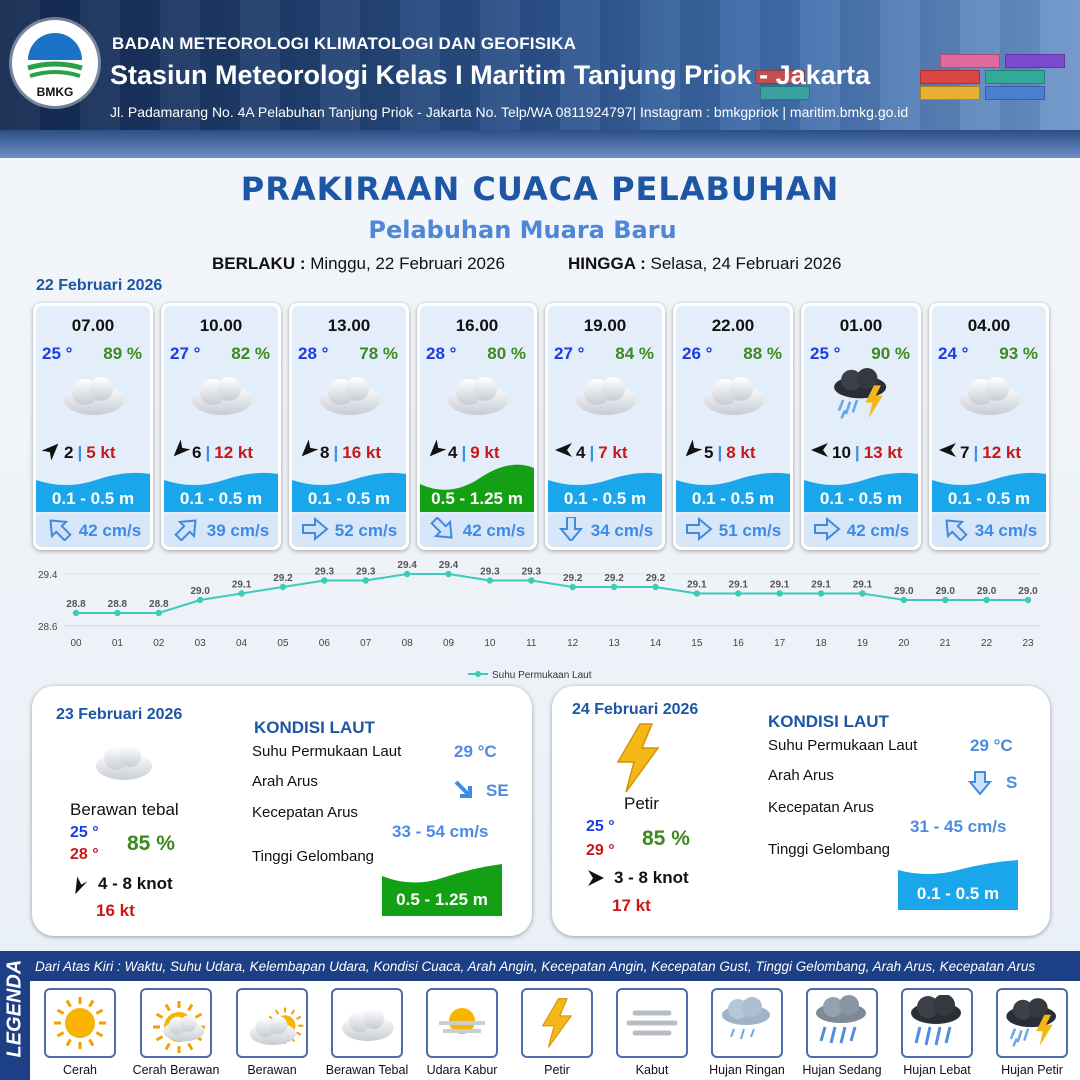 This screenshot has height=1080, width=1080. What do you see at coordinates (540, 189) in the screenshot?
I see `page-title: PRAKIRAAN CUACA PELABUHAN` at bounding box center [540, 189].